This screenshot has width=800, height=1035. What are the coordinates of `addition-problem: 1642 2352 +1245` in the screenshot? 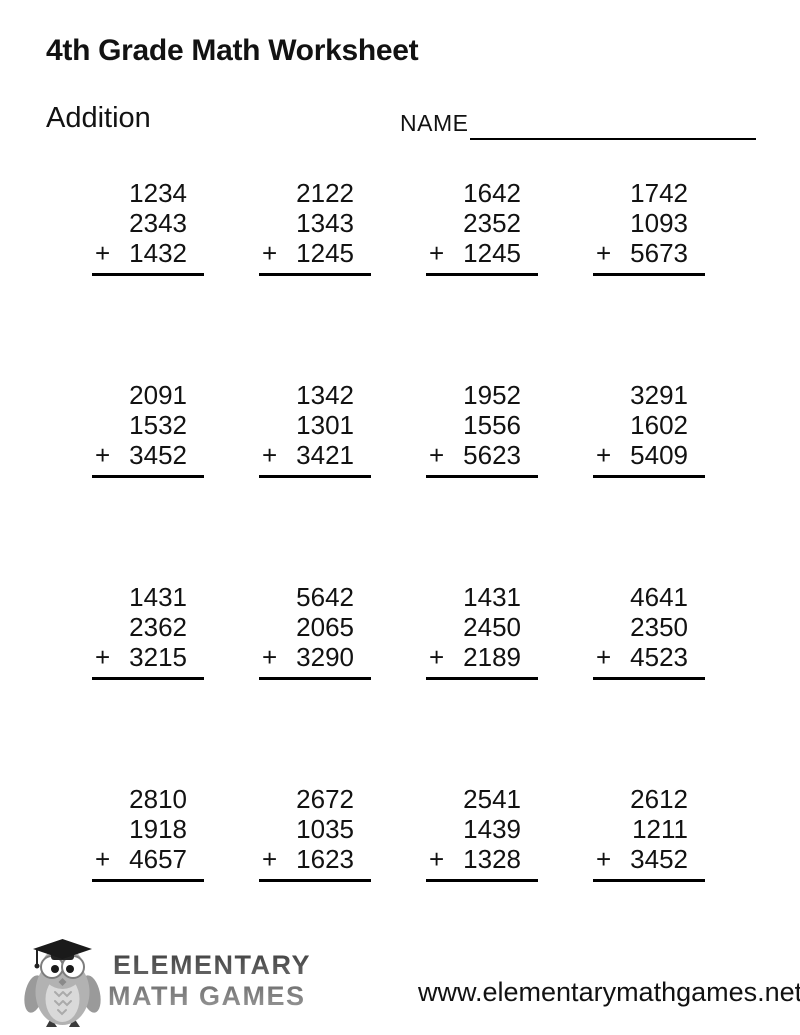 It's located at (482, 227).